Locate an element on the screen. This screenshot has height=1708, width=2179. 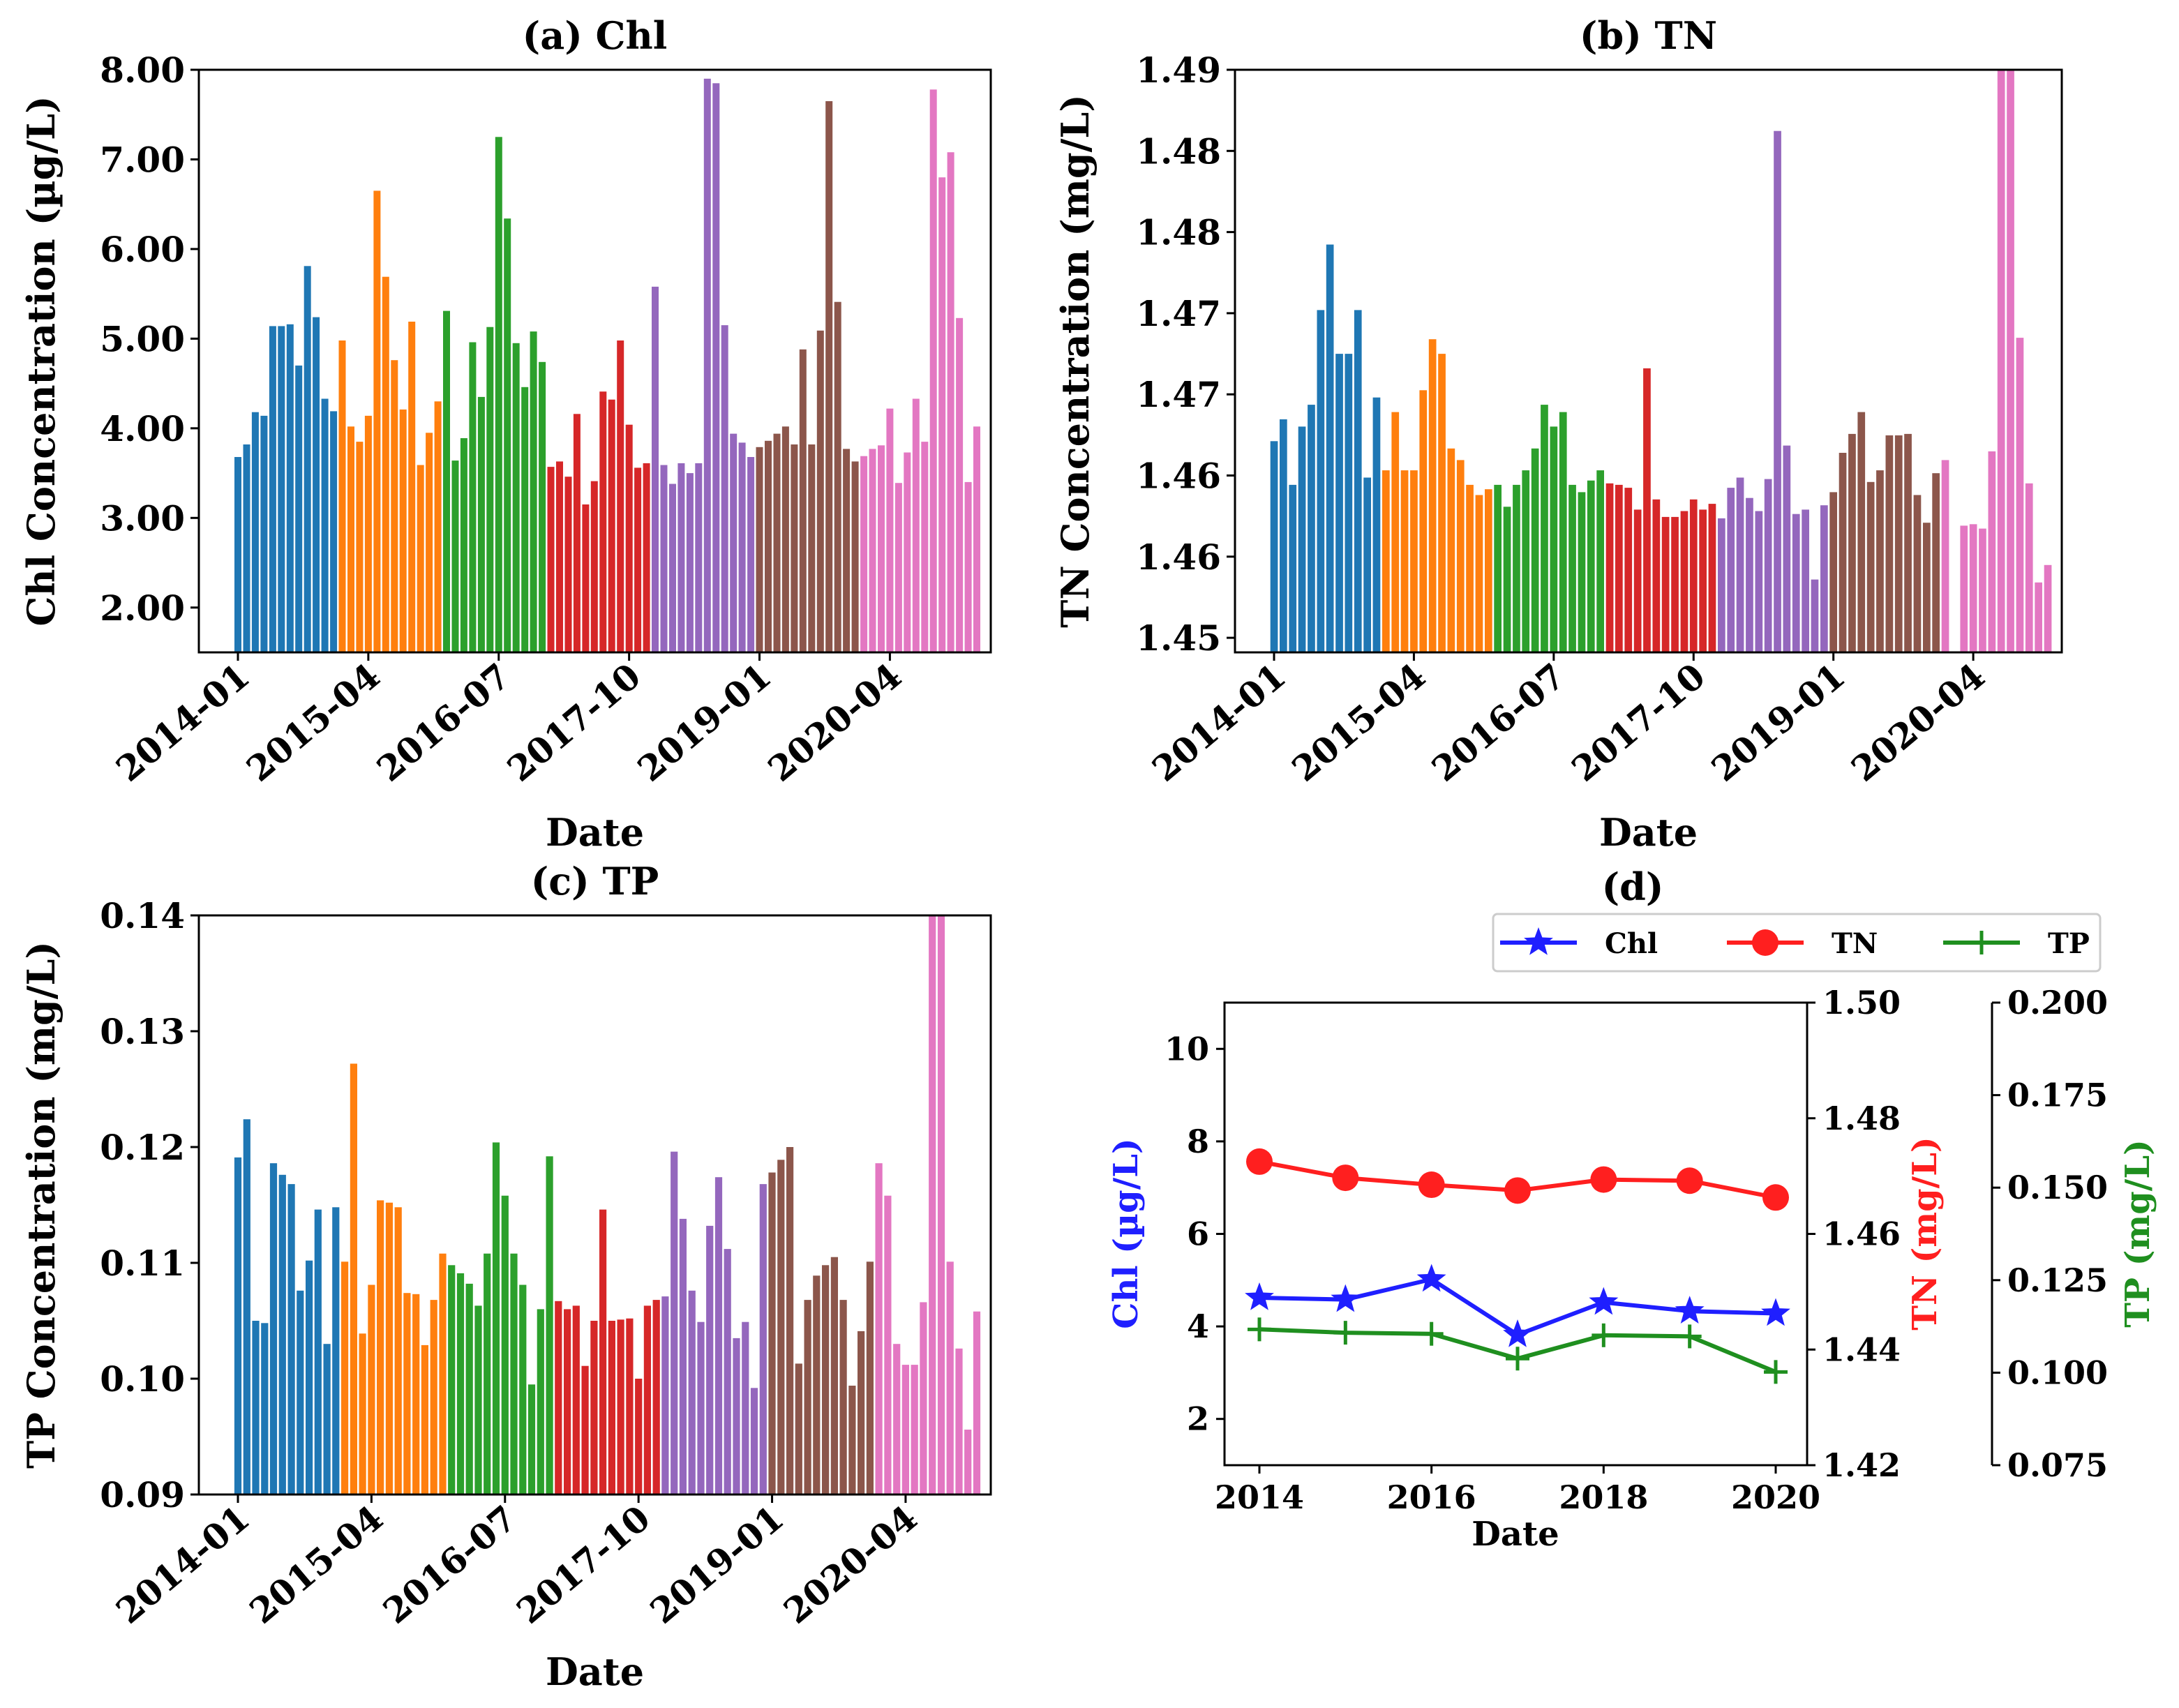
y-tick-label: 1.49 is located at coordinates (1178, 70).